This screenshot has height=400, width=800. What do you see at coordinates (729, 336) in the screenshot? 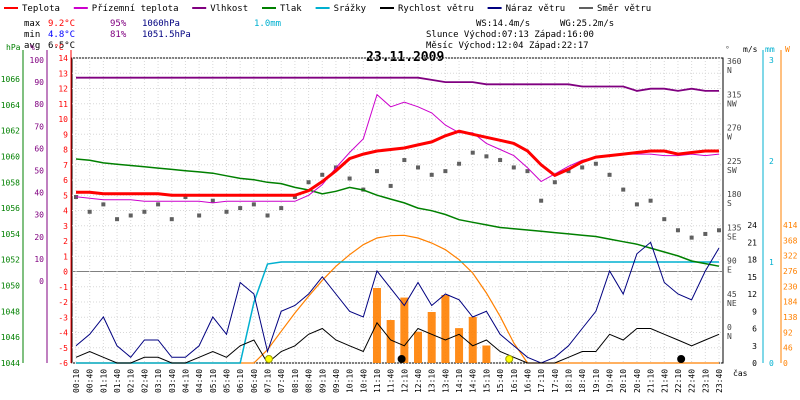
I see `tick-label: N` at bounding box center [729, 336].